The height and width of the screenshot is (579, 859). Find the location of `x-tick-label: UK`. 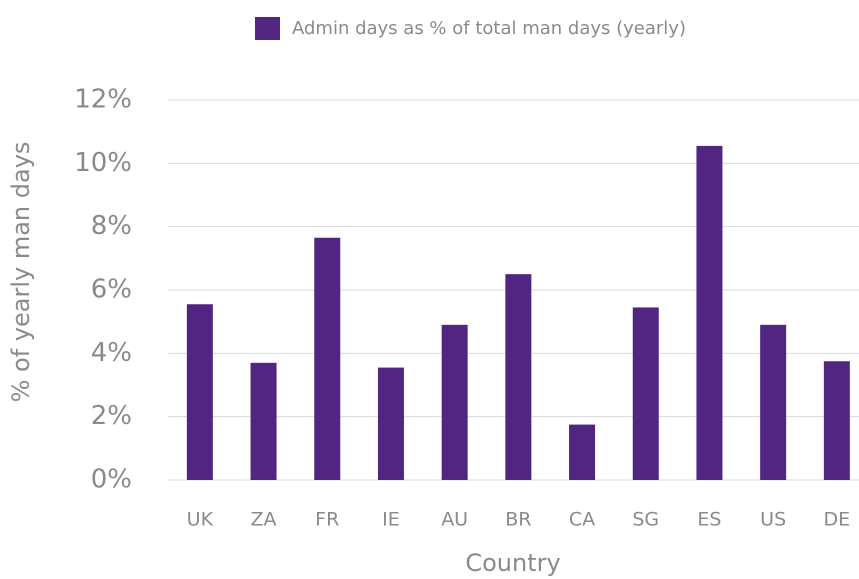

x-tick-label: UK is located at coordinates (200, 520).